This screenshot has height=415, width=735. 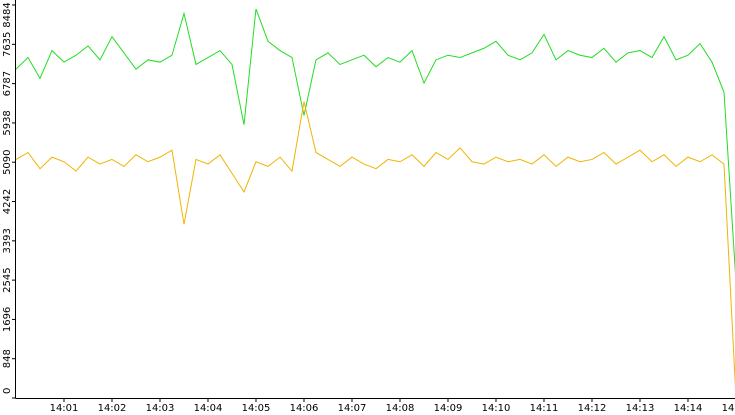 What do you see at coordinates (7, 83) in the screenshot?
I see `y-tick-label: 6787` at bounding box center [7, 83].